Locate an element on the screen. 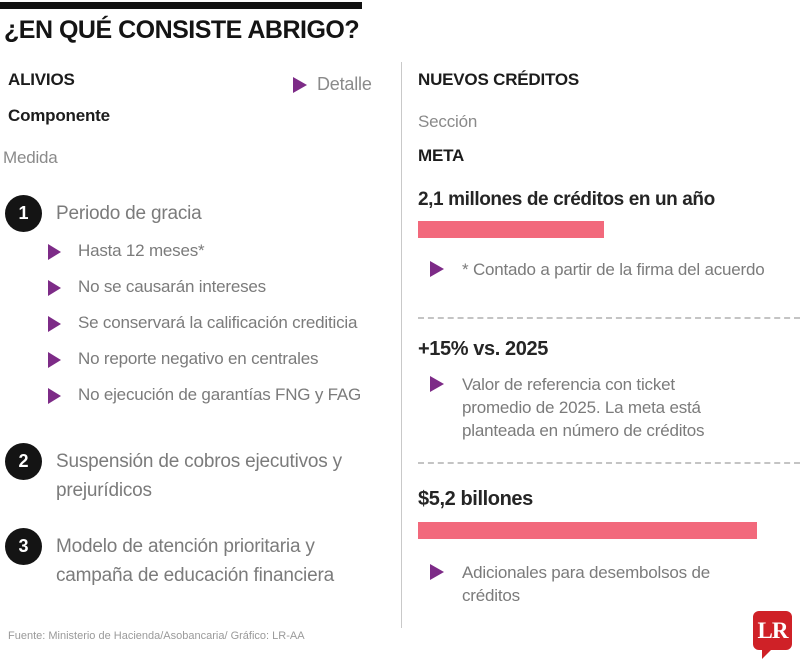  measure-label: Medida is located at coordinates (30, 157).